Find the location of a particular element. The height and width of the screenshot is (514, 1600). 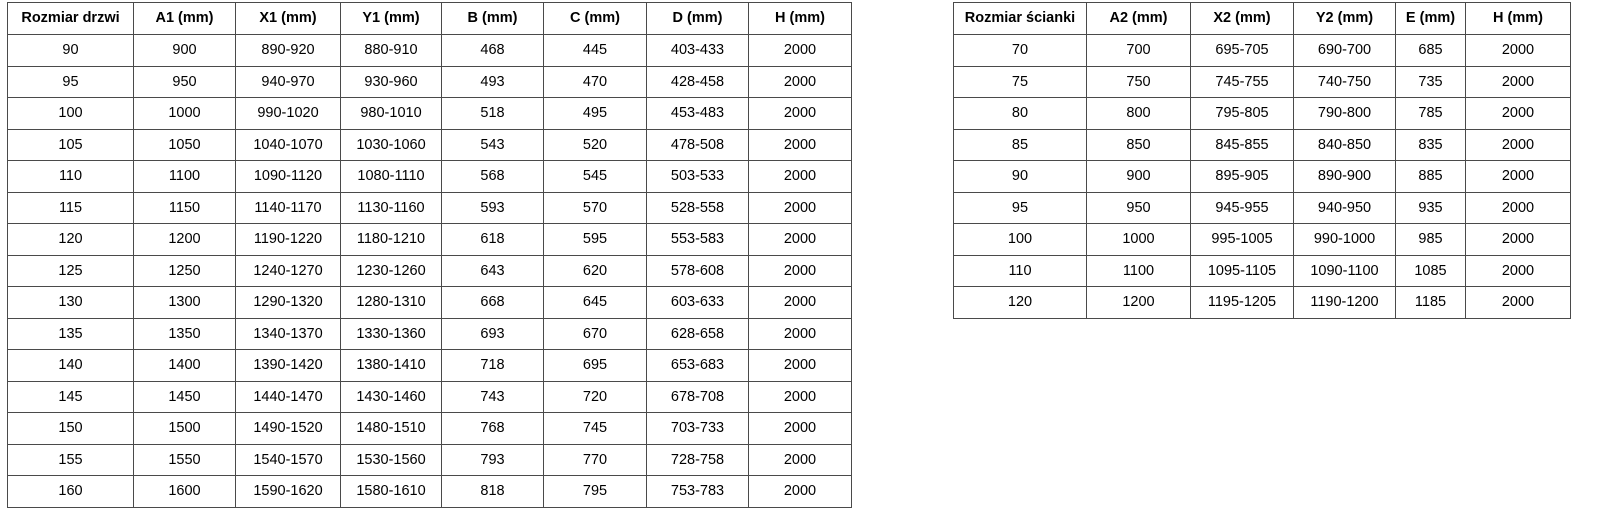

wall-panel-dimensions-cell: 885 is located at coordinates (1430, 176).